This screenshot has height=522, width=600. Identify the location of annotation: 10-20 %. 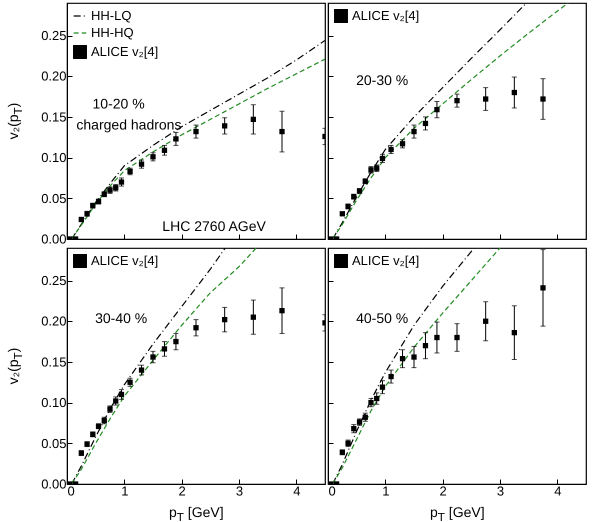
(118, 103).